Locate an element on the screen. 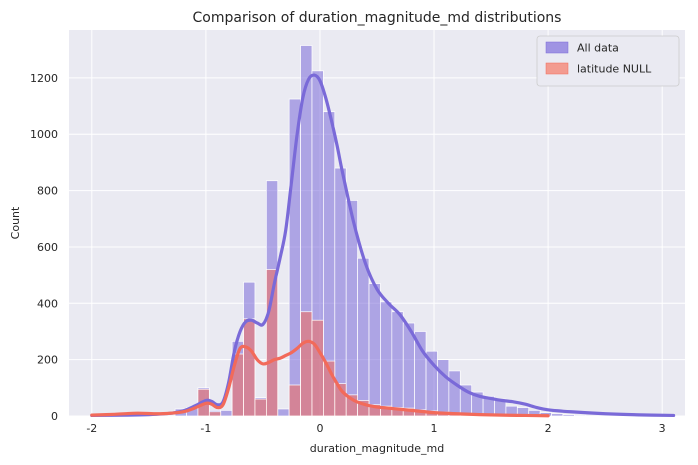 The image size is (698, 465). x-tick-label: 1 is located at coordinates (434, 428).